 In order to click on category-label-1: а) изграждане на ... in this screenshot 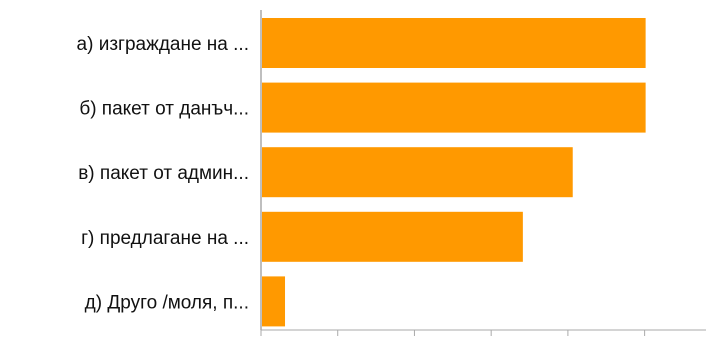, I will do `click(163, 44)`.